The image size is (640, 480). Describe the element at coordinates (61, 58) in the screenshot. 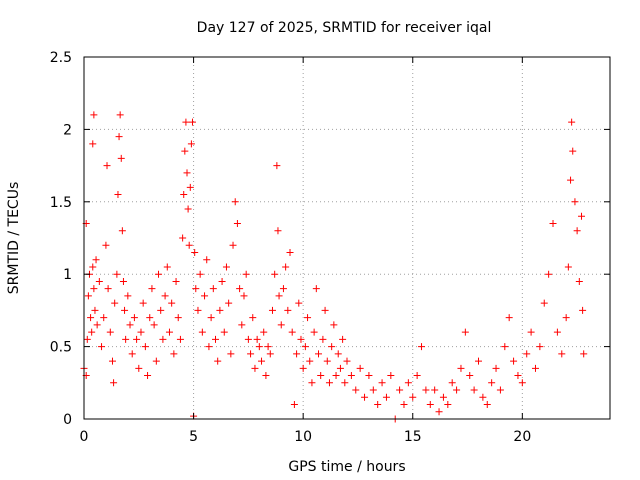

I see `y-tick-label: 2.5` at that location.